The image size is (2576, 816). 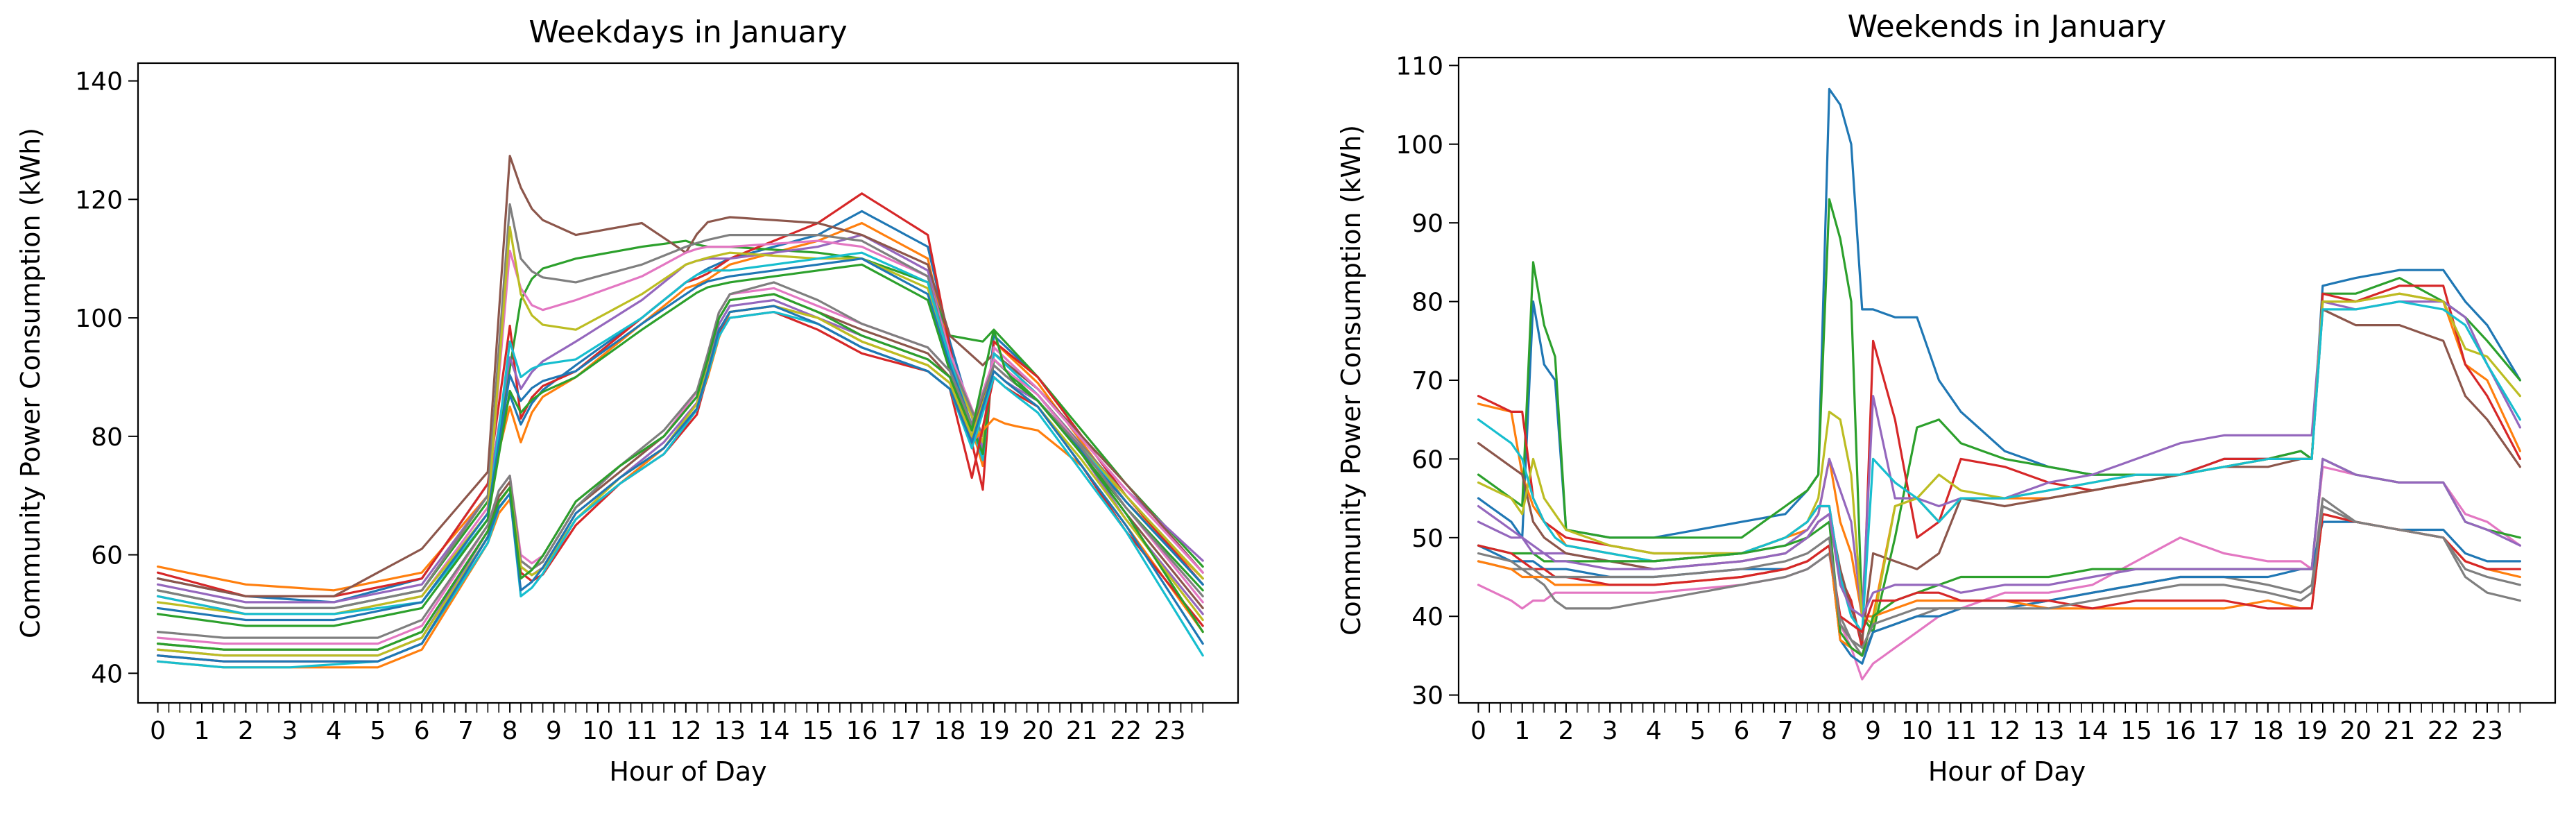 I want to click on y-tick-label-90: 90, so click(x=1427, y=224).